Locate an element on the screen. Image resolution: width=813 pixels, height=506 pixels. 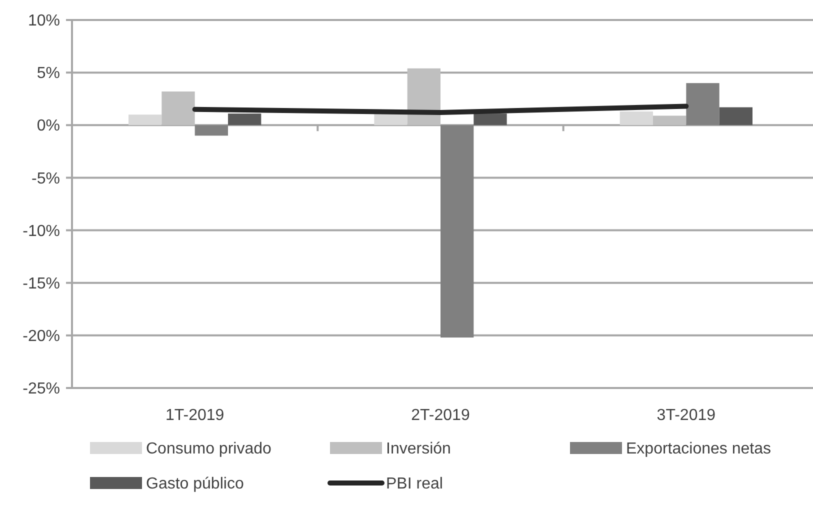
legend-label: Inversión is located at coordinates (418, 449).